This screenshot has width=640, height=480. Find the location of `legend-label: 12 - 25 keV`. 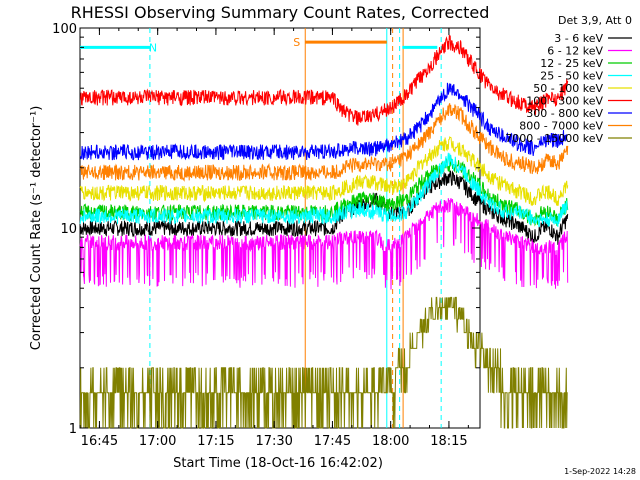

legend-label: 12 - 25 keV is located at coordinates (571, 63).